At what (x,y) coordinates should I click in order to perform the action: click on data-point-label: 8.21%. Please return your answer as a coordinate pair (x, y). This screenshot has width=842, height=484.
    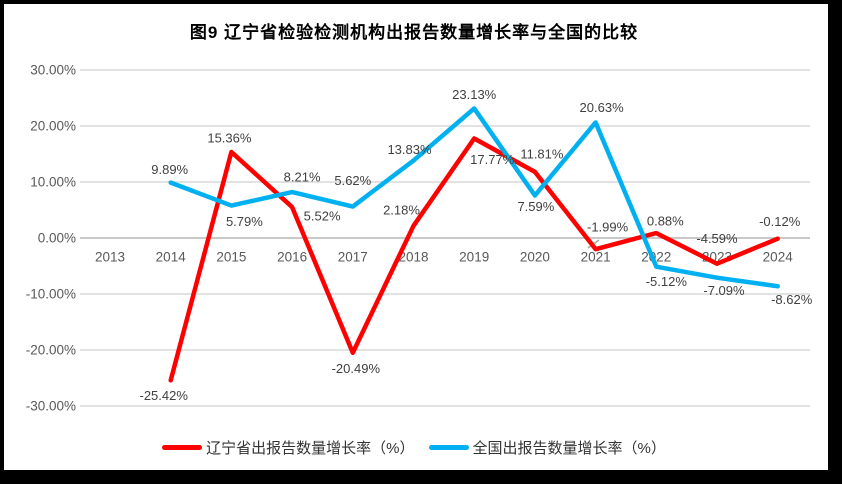
    Looking at the image, I should click on (302, 177).